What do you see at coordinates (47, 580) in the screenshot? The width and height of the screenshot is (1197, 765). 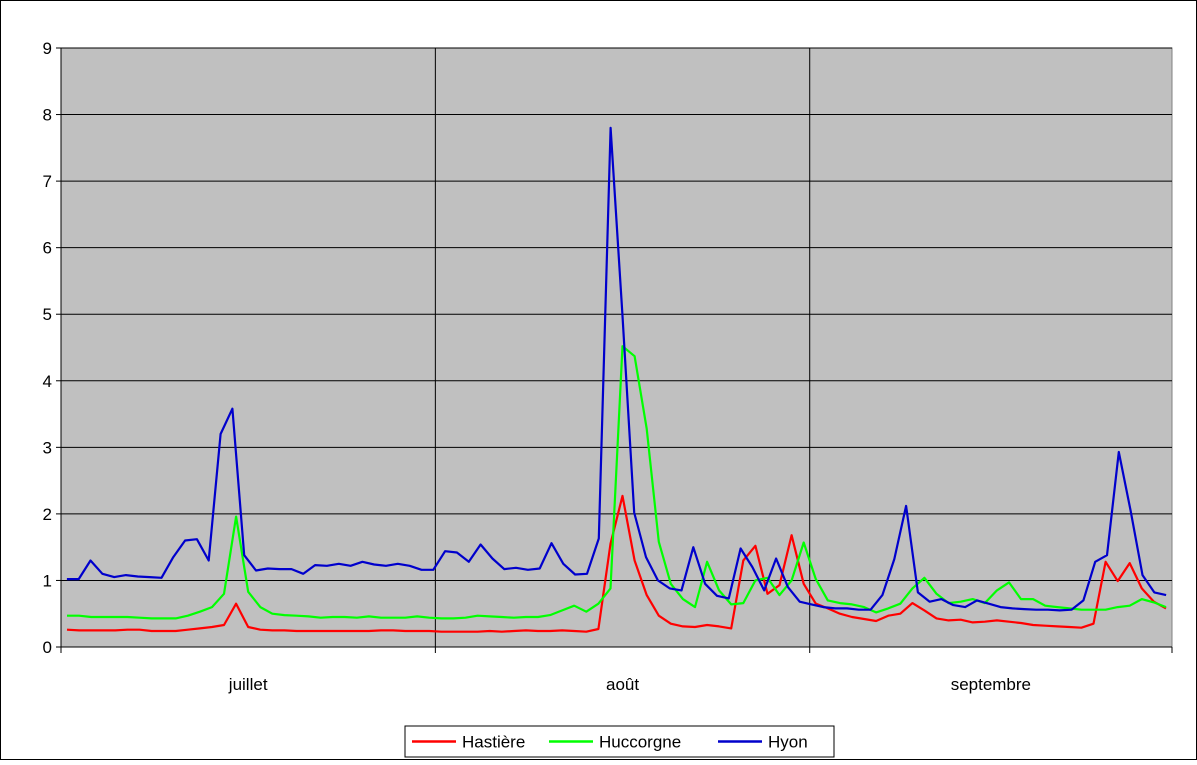 I see `y-tick-label: 1` at bounding box center [47, 580].